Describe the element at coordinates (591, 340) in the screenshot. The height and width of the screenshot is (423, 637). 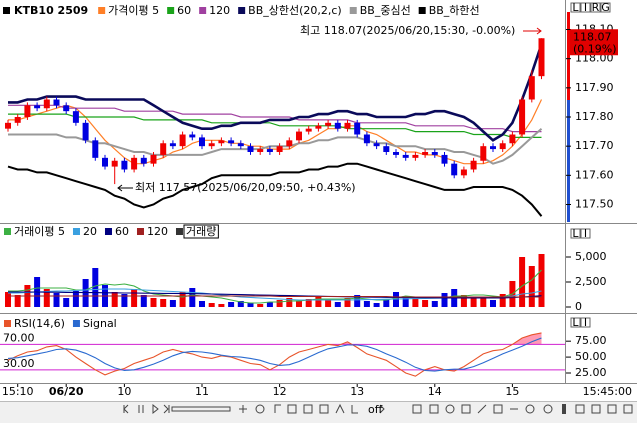
I see `y-tick-label: 75.00` at that location.